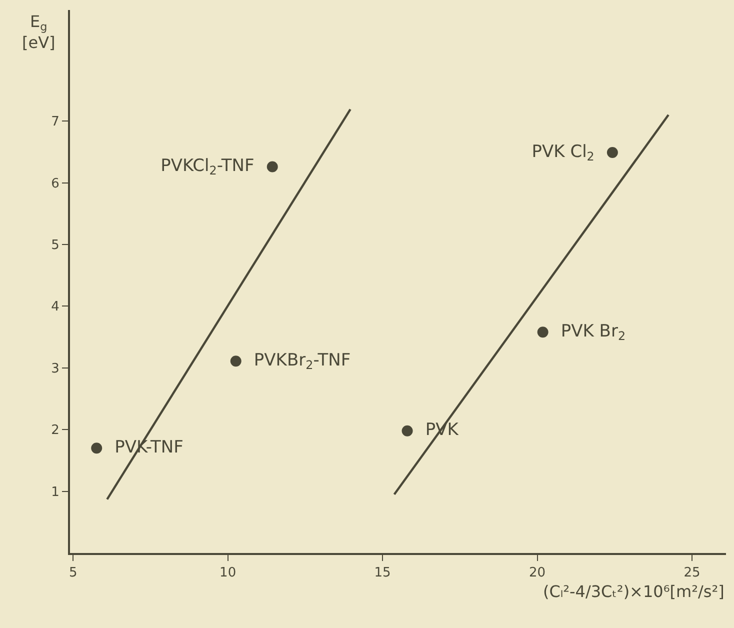 Image resolution: width=734 pixels, height=628 pixels. What do you see at coordinates (569, 153) in the screenshot?
I see `series-label: PVK Cl$_{2}$` at bounding box center [569, 153].